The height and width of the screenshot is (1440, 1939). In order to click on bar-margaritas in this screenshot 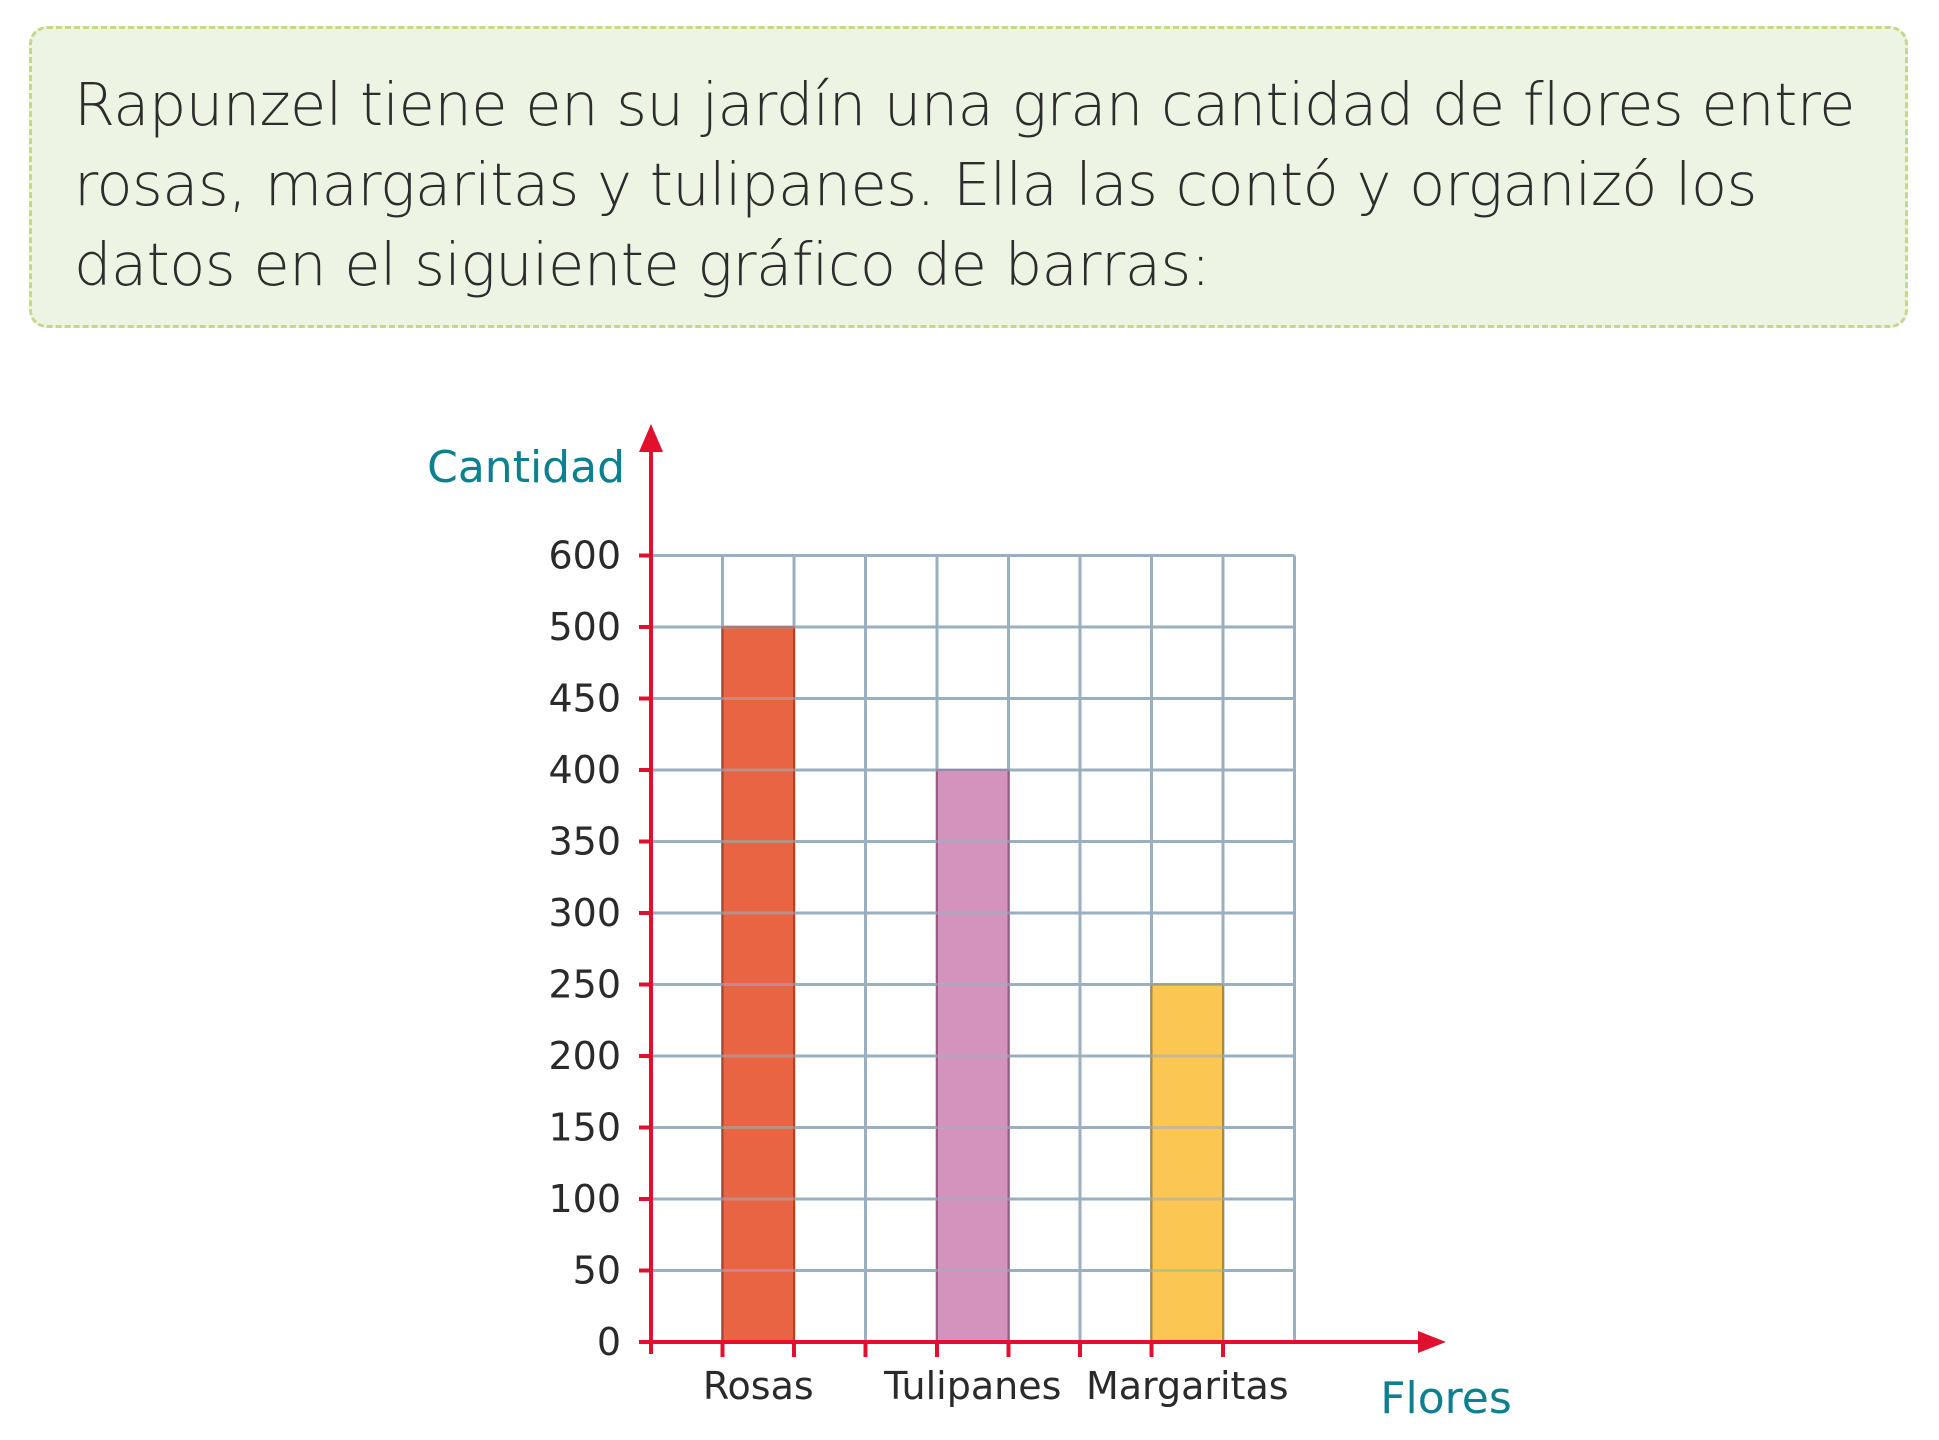, I will do `click(1187, 1163)`.